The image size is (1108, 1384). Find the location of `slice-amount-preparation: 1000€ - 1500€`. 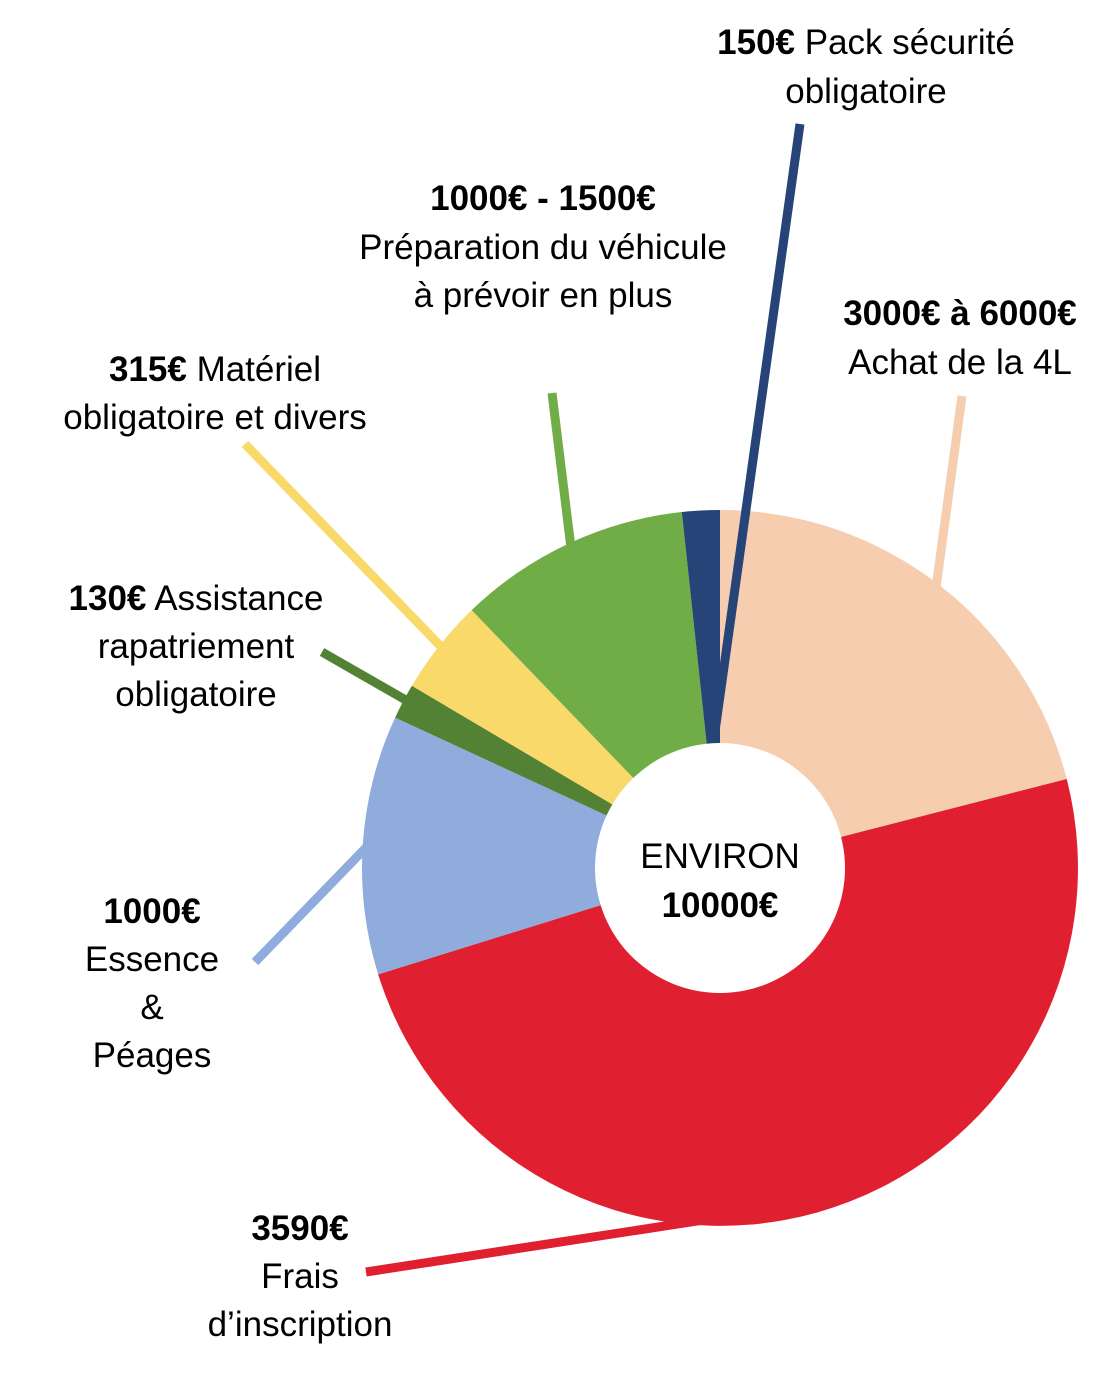

slice-amount-preparation: 1000€ - 1500€ is located at coordinates (543, 198).